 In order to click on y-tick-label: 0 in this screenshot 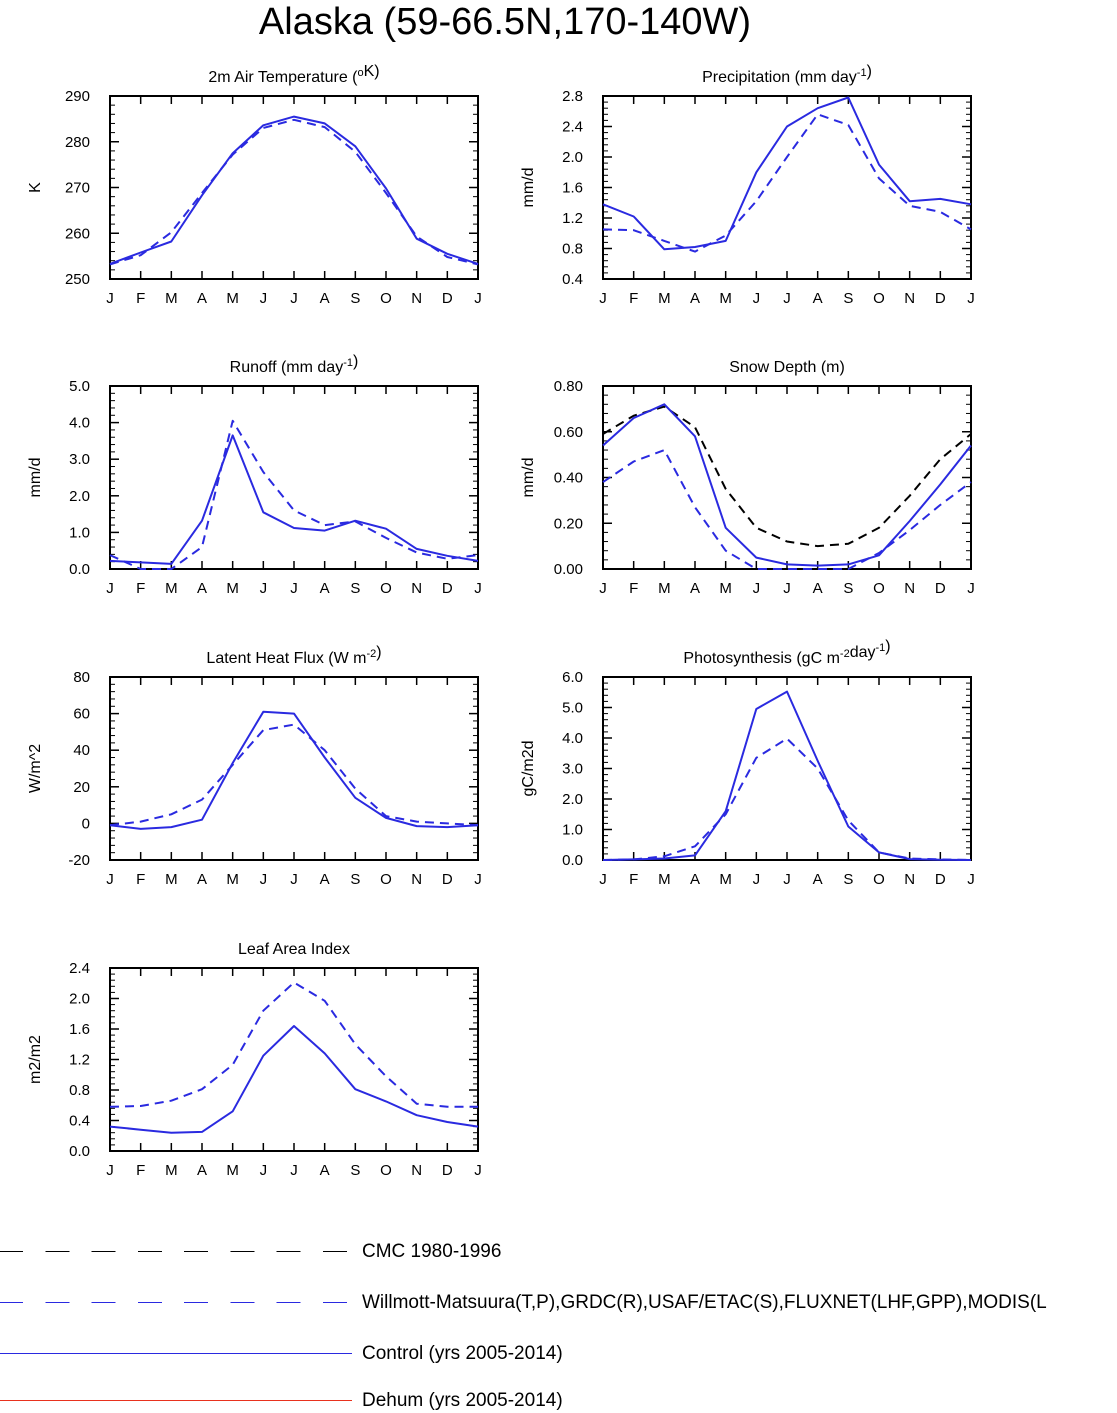, I will do `click(86, 823)`.